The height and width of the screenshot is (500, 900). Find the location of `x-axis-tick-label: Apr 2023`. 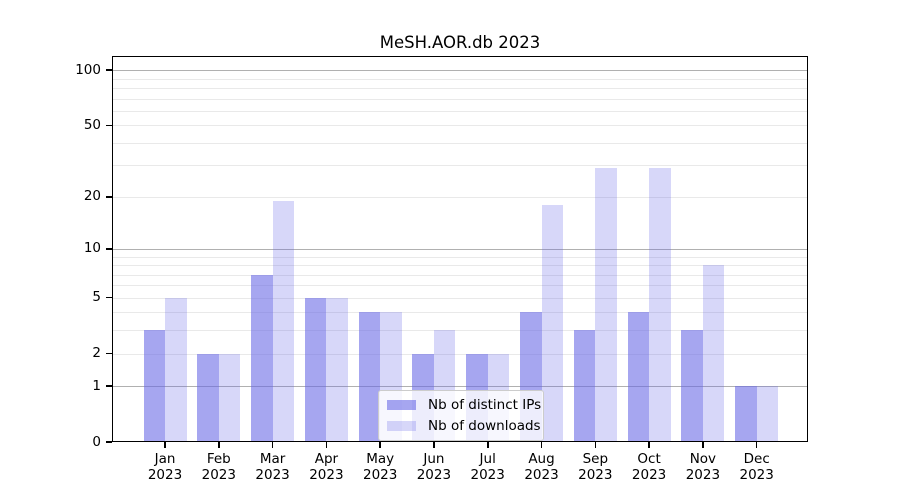

x-axis-tick-label: Apr 2023 is located at coordinates (326, 467).